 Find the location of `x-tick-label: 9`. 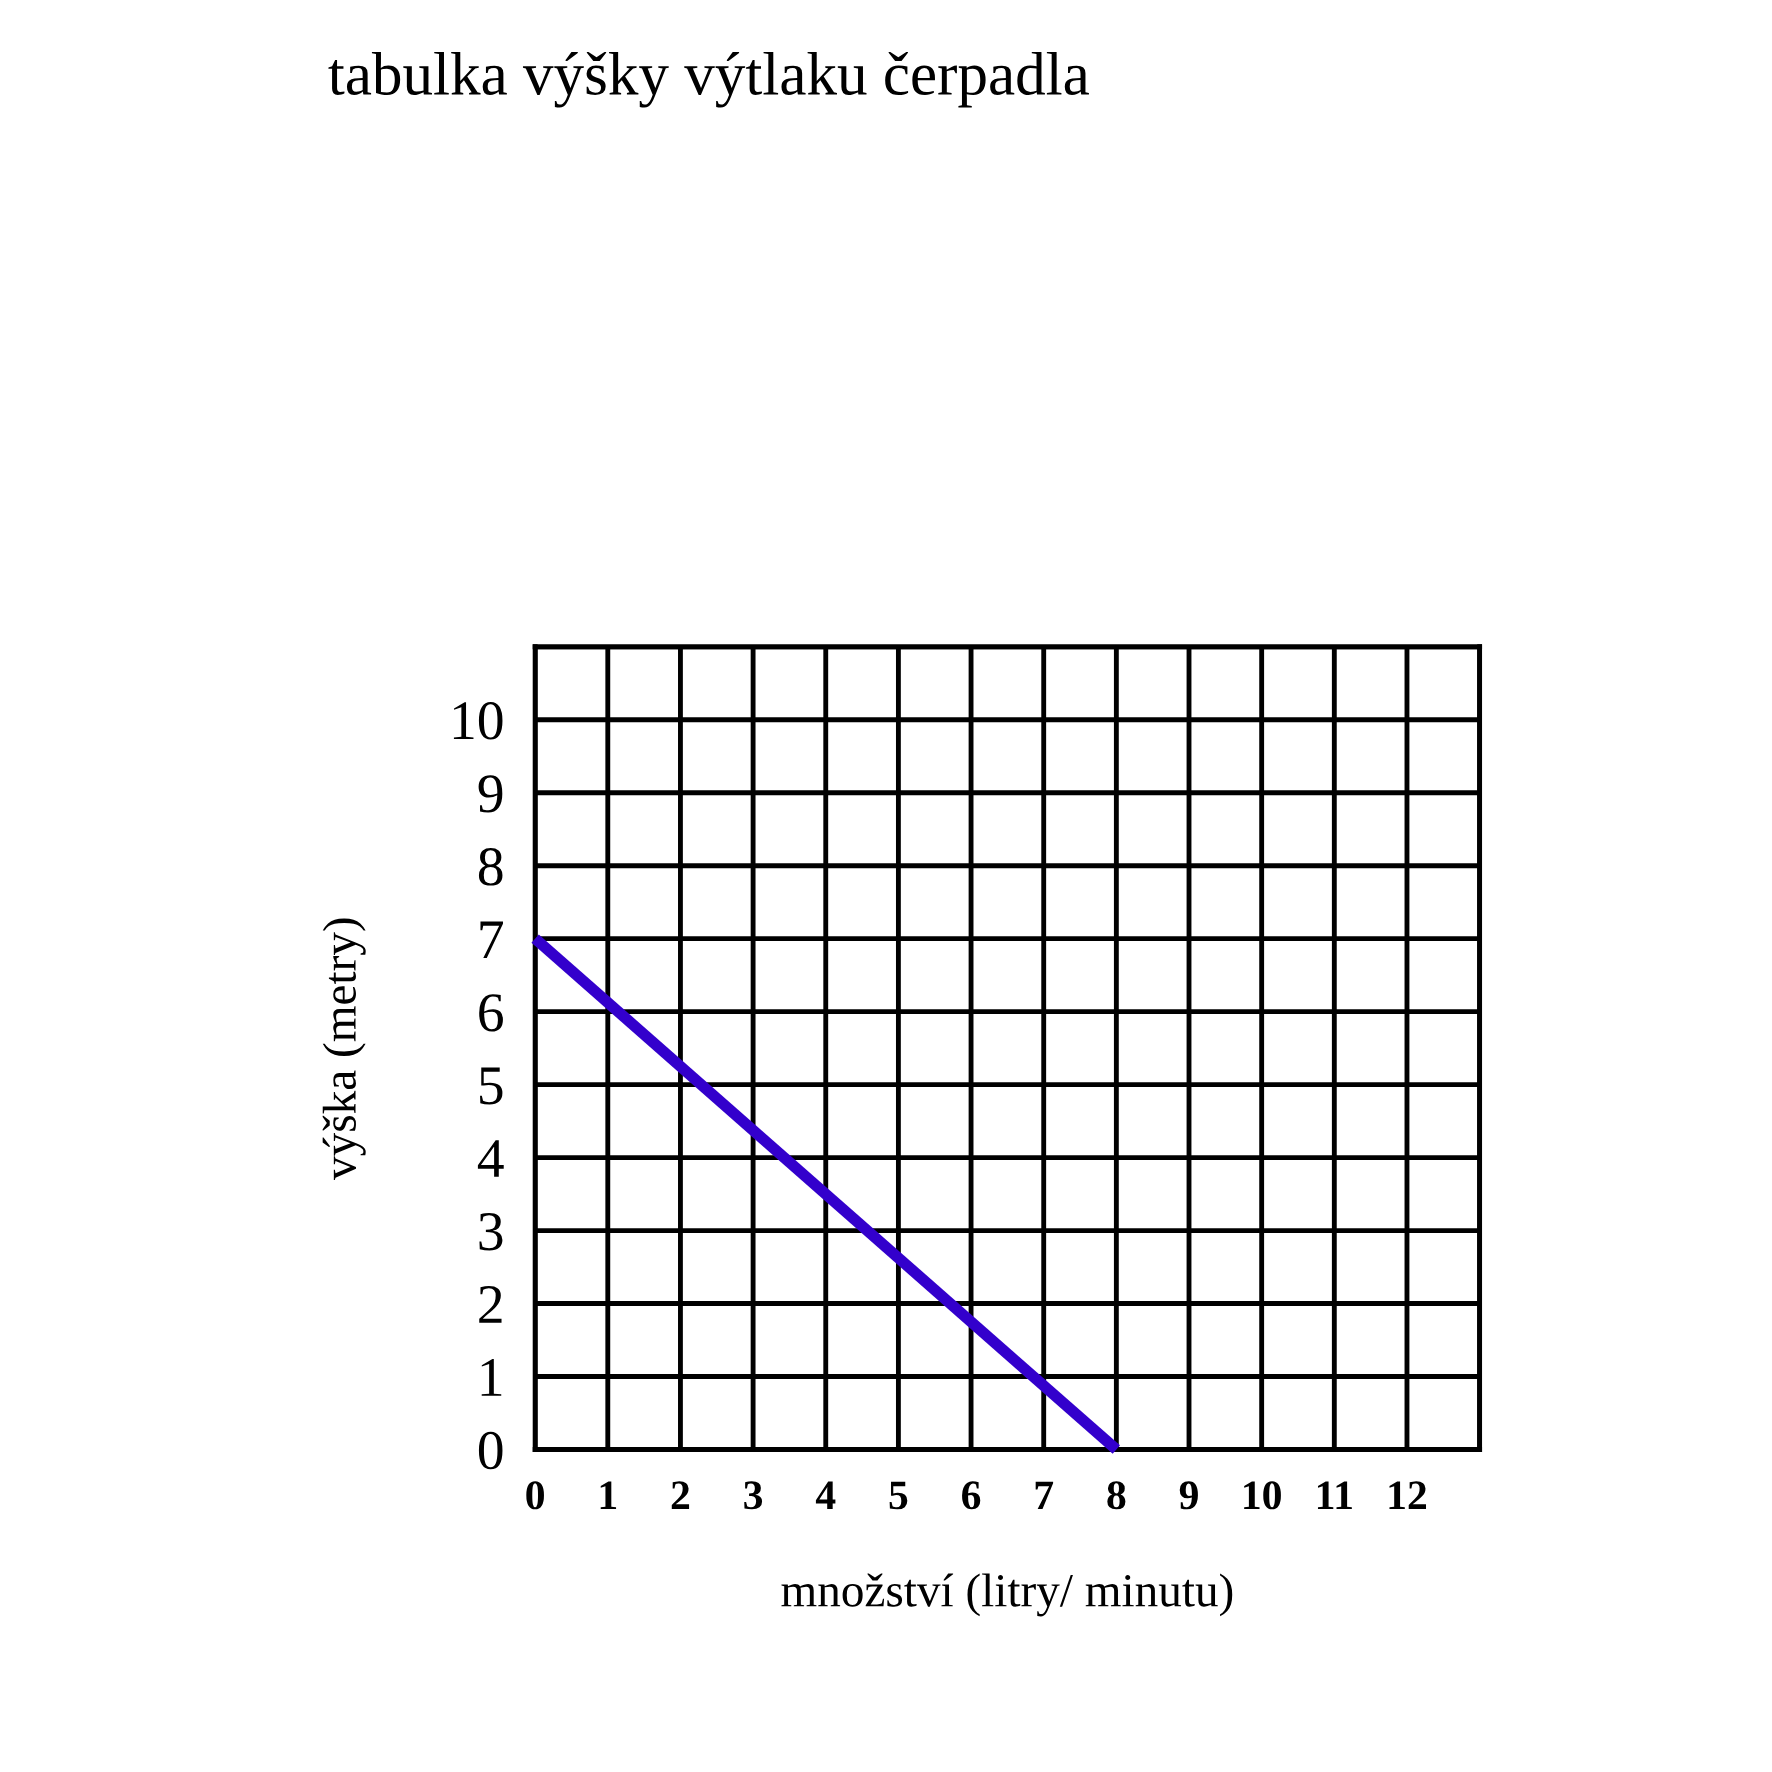

x-tick-label: 9 is located at coordinates (1188, 1495).